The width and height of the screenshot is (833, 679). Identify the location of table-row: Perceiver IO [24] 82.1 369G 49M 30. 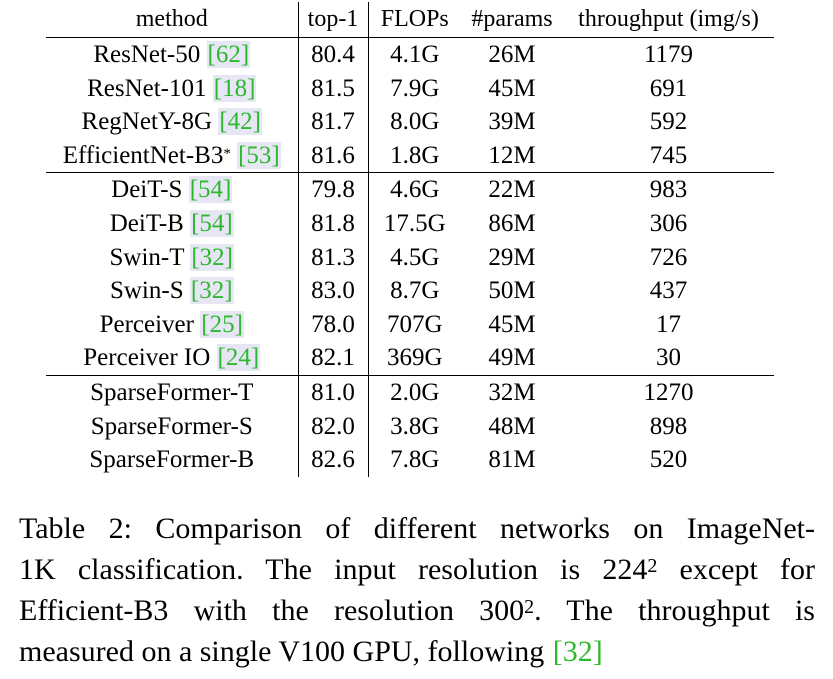
(410, 358).